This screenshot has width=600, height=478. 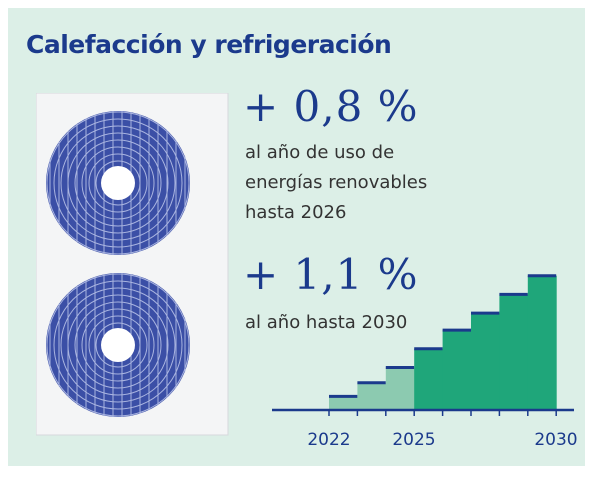 What do you see at coordinates (328, 440) in the screenshot?
I see `tick-label-2022: 2022` at bounding box center [328, 440].